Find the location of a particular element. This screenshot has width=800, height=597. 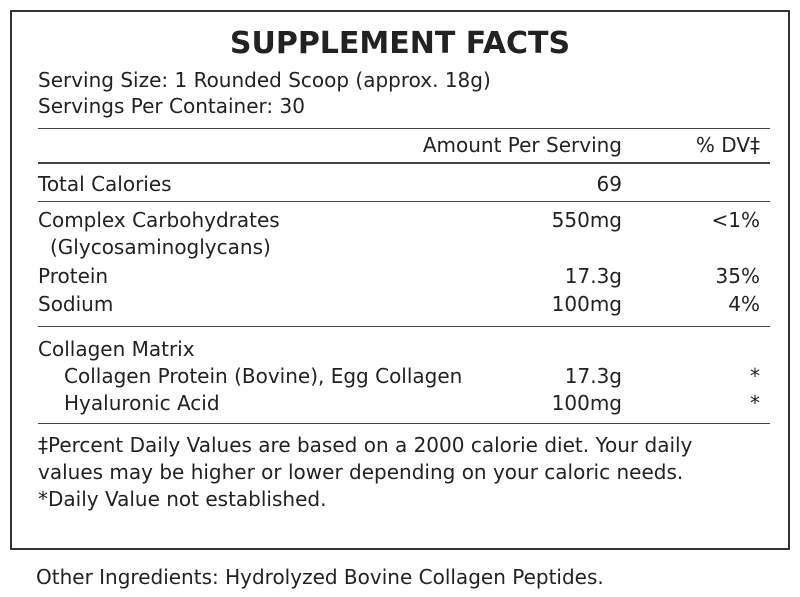

row-amount: 69 is located at coordinates (609, 184).